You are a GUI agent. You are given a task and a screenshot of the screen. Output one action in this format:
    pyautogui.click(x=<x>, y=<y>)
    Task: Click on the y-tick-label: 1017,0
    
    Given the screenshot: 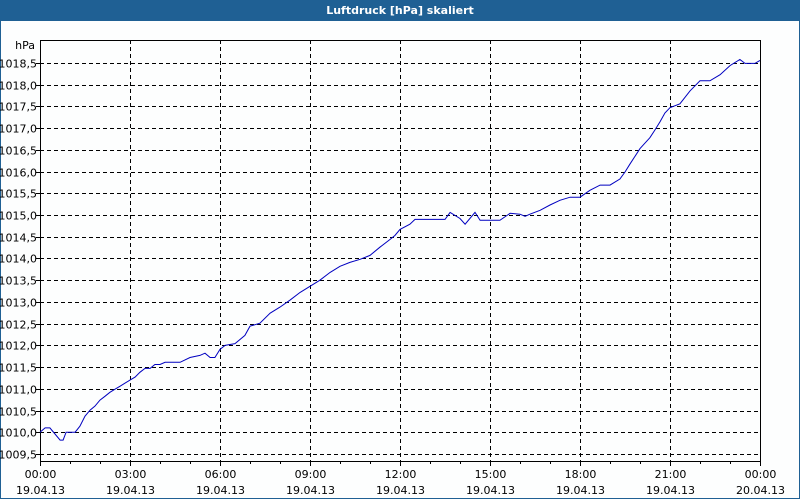 What is the action you would take?
    pyautogui.click(x=18, y=129)
    